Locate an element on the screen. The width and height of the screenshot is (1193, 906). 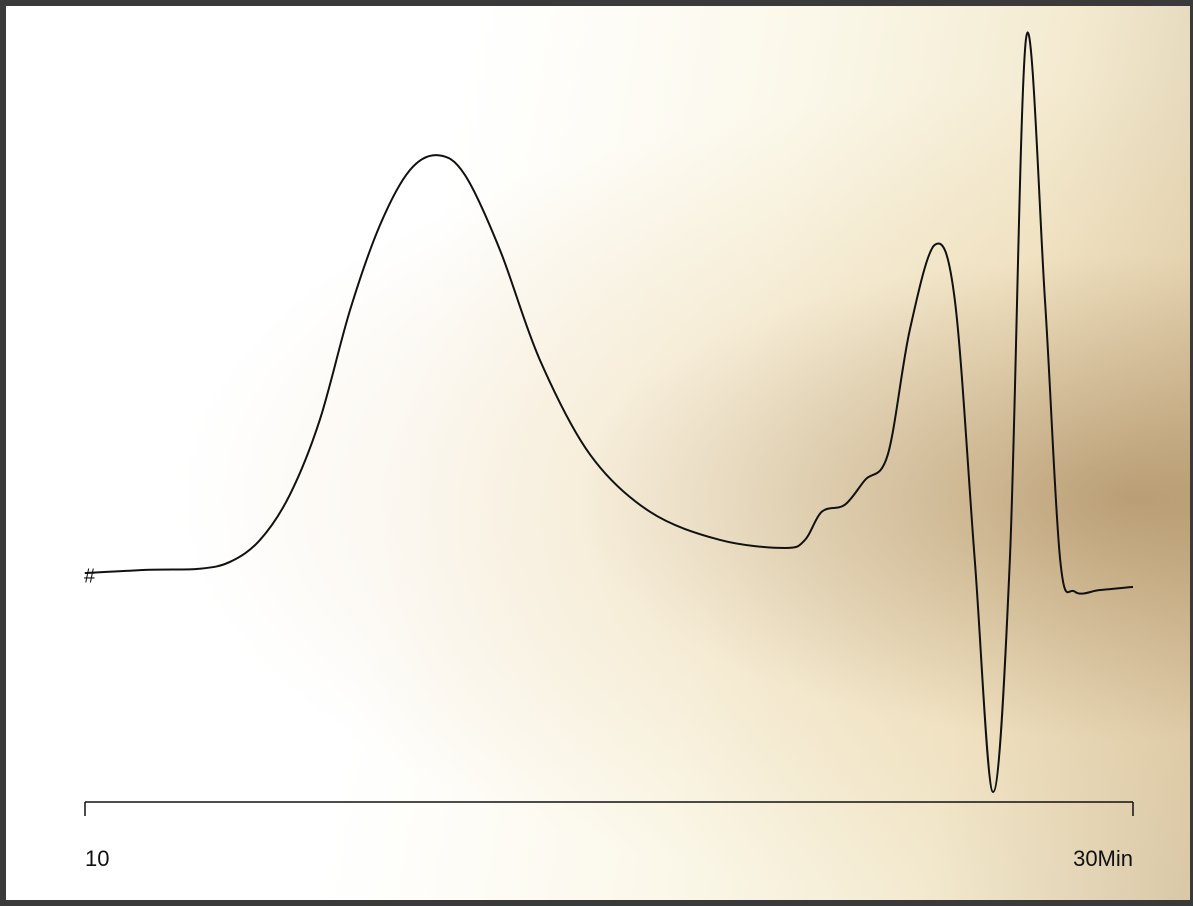
break-mark: # is located at coordinates (90, 576).